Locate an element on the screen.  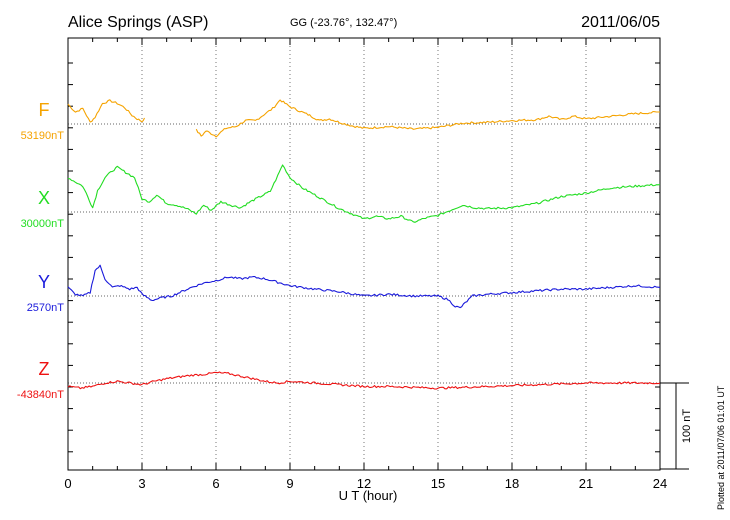
x-tick-label-9: 9 is located at coordinates (289, 483).